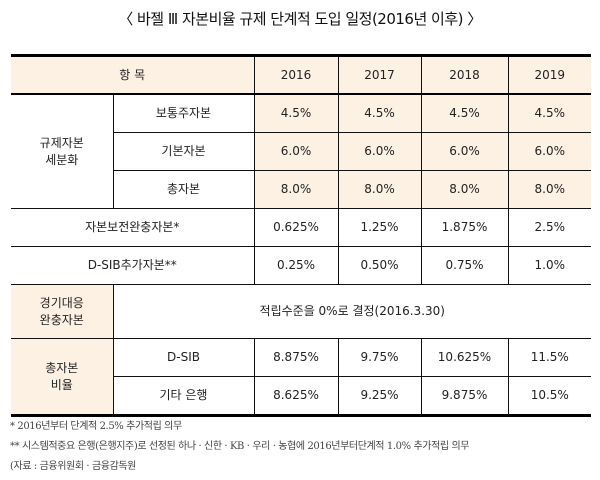 The width and height of the screenshot is (600, 480). I want to click on header-year: 2016, so click(296, 74).